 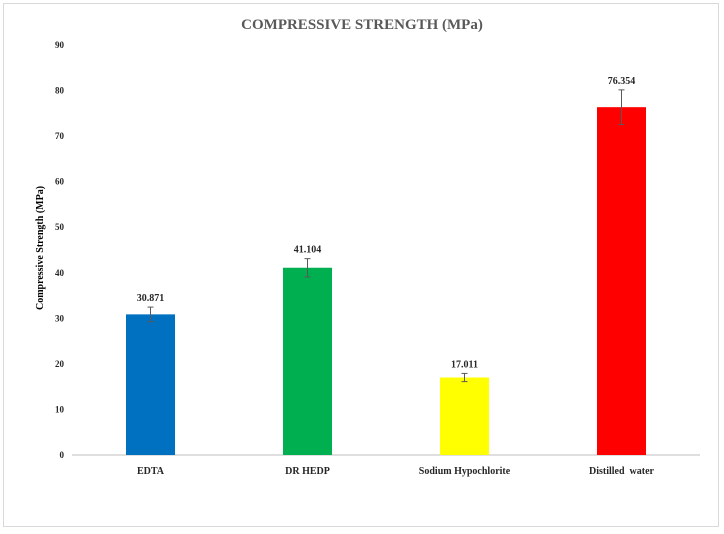 I want to click on x-tick-label: Sodium Hypochlorite, so click(x=465, y=471).